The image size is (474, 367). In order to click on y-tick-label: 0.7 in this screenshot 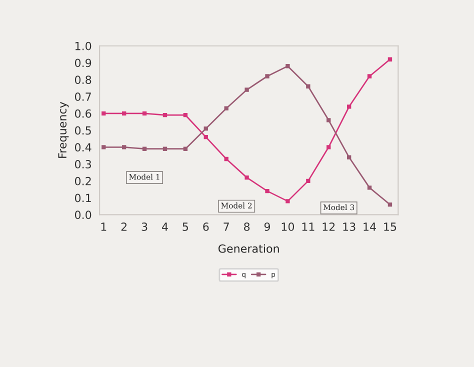, I will do `click(82, 96)`.